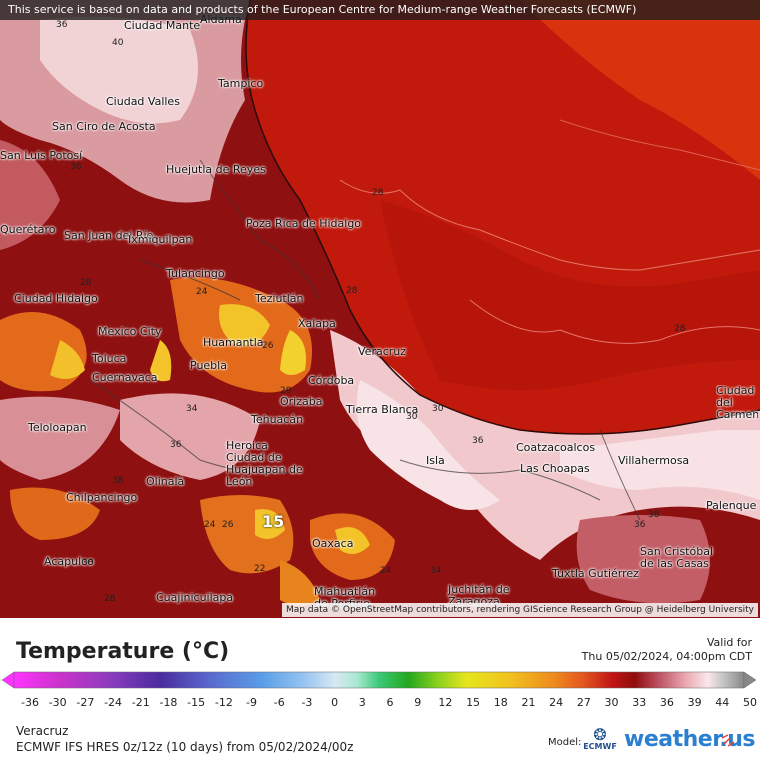  I want to click on city-label: Isla, so click(435, 460).